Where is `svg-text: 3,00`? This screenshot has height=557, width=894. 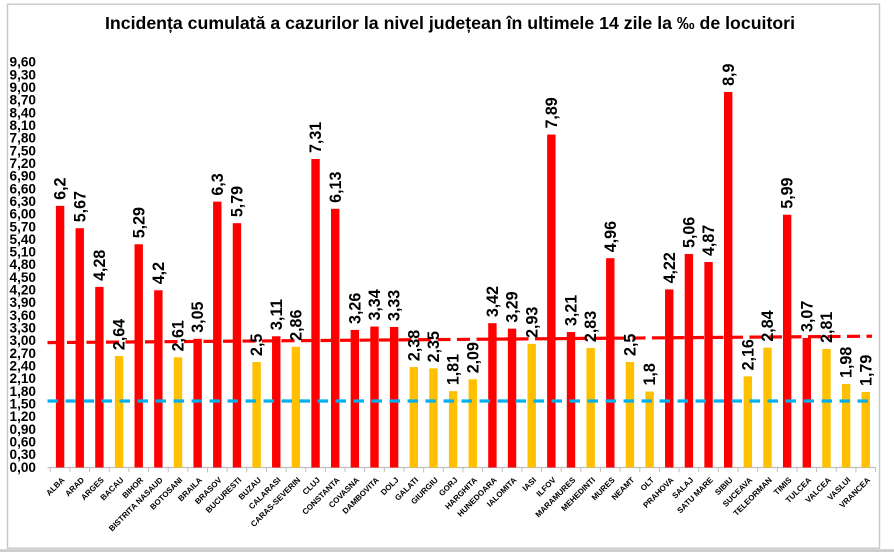
svg-text: 3,00 is located at coordinates (23, 340).